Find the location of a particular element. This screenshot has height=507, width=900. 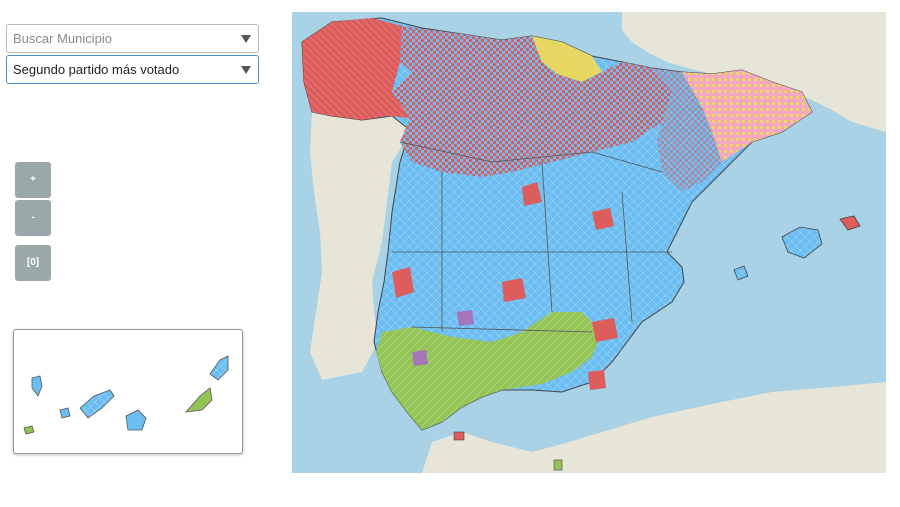

canary-islands-inset is located at coordinates (128, 391).